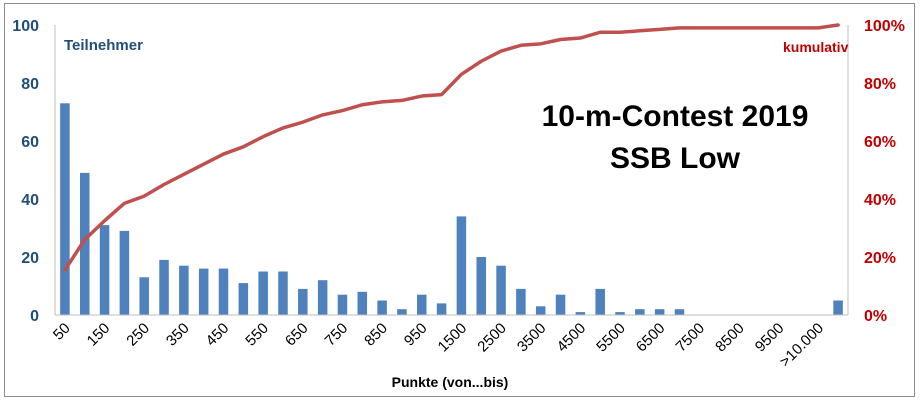 The height and width of the screenshot is (404, 921). What do you see at coordinates (880, 258) in the screenshot?
I see `y2-tick-label: 20%` at bounding box center [880, 258].